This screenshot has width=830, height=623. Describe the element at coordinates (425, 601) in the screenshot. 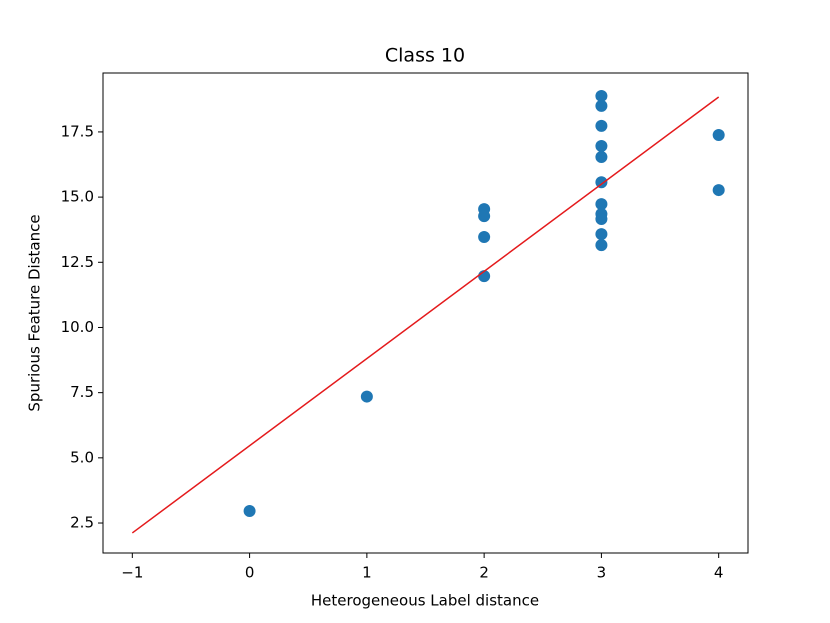

I see `x-axis-label: Heterogeneous Label distance` at that location.